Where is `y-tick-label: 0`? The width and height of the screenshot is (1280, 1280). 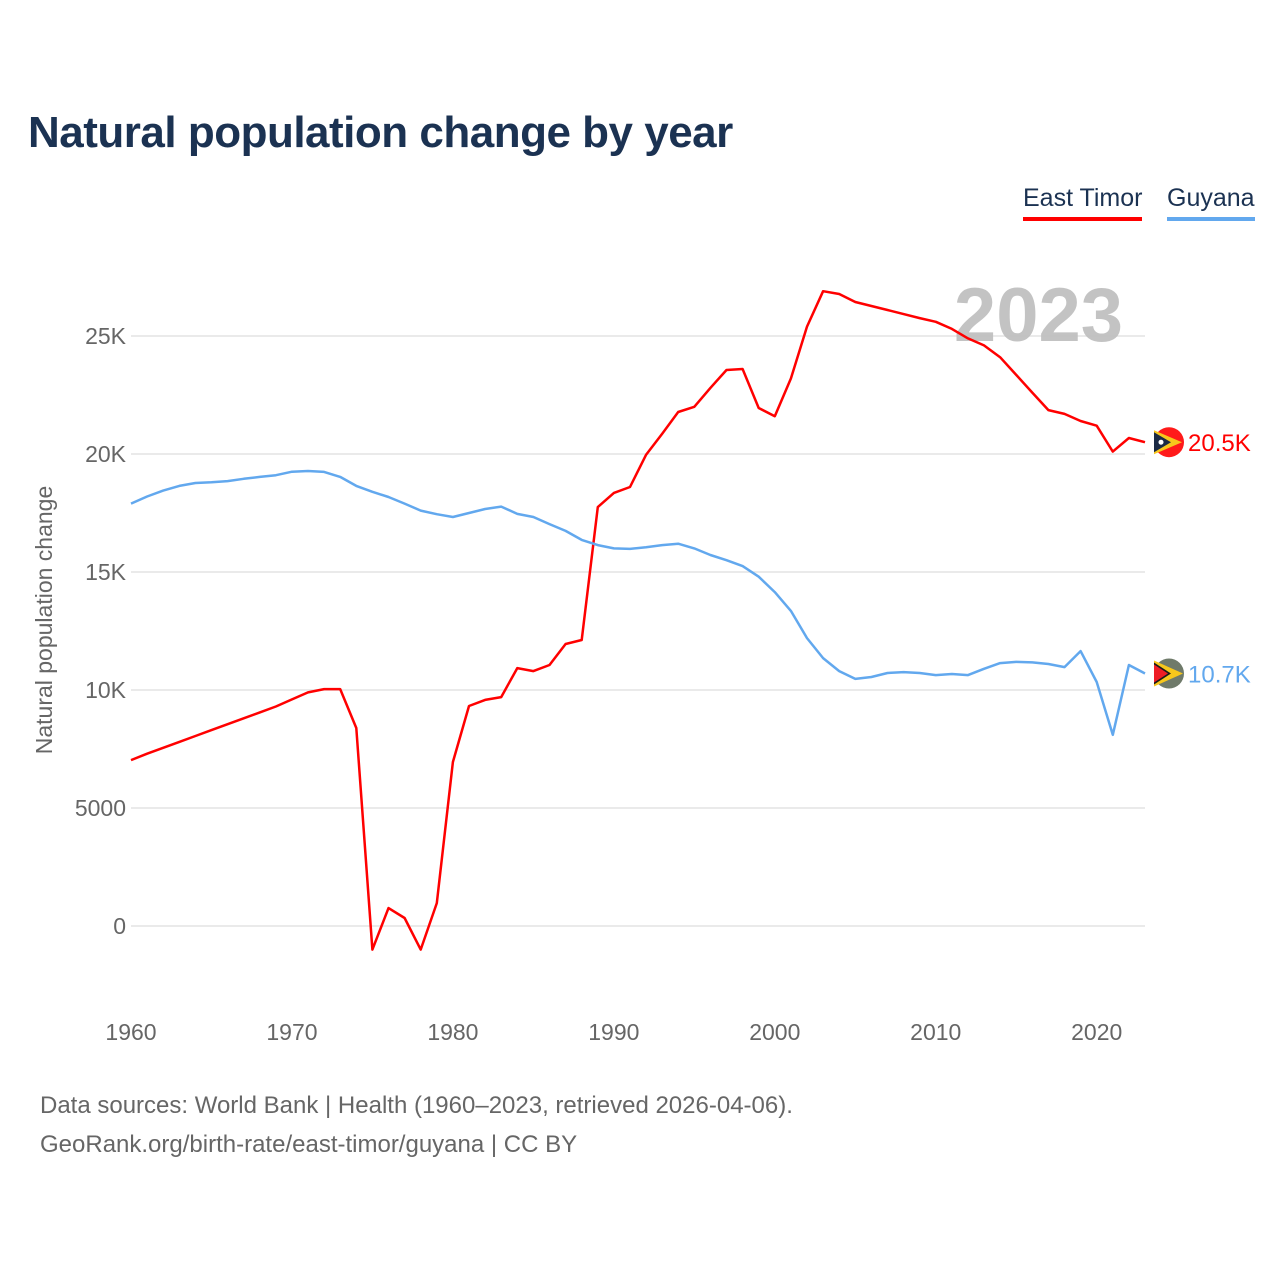
y-tick-label: 0 is located at coordinates (119, 926).